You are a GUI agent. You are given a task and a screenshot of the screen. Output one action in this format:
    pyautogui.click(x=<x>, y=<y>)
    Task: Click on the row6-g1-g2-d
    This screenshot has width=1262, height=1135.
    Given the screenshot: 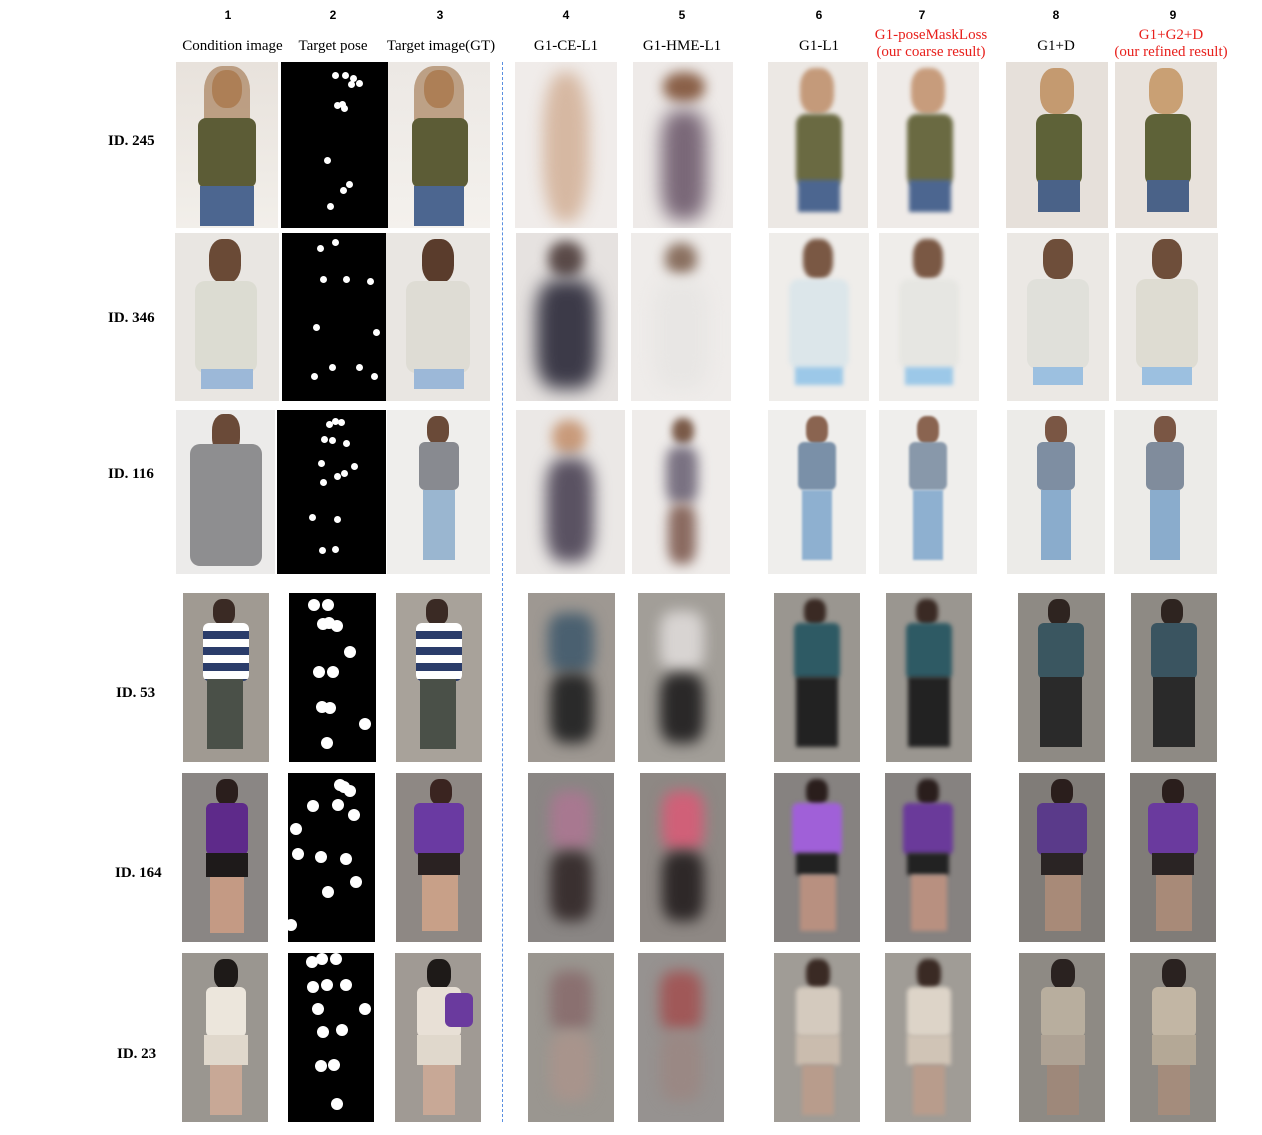 What is the action you would take?
    pyautogui.click(x=1173, y=1037)
    